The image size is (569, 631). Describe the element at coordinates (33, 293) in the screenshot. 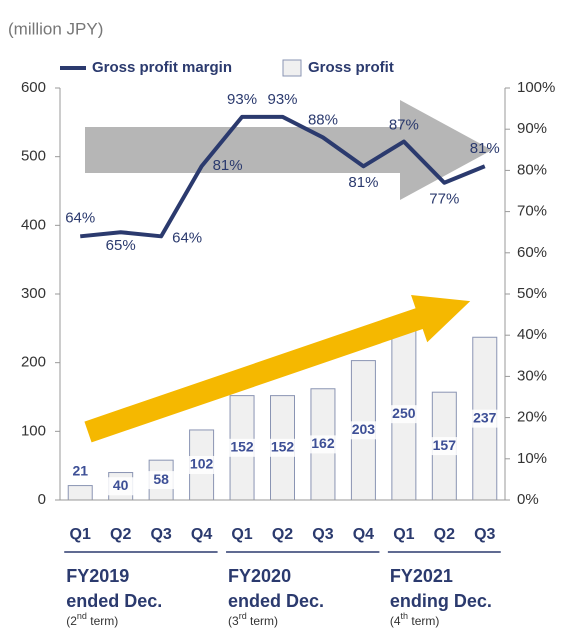

I see `y-tick-label: 300` at that location.